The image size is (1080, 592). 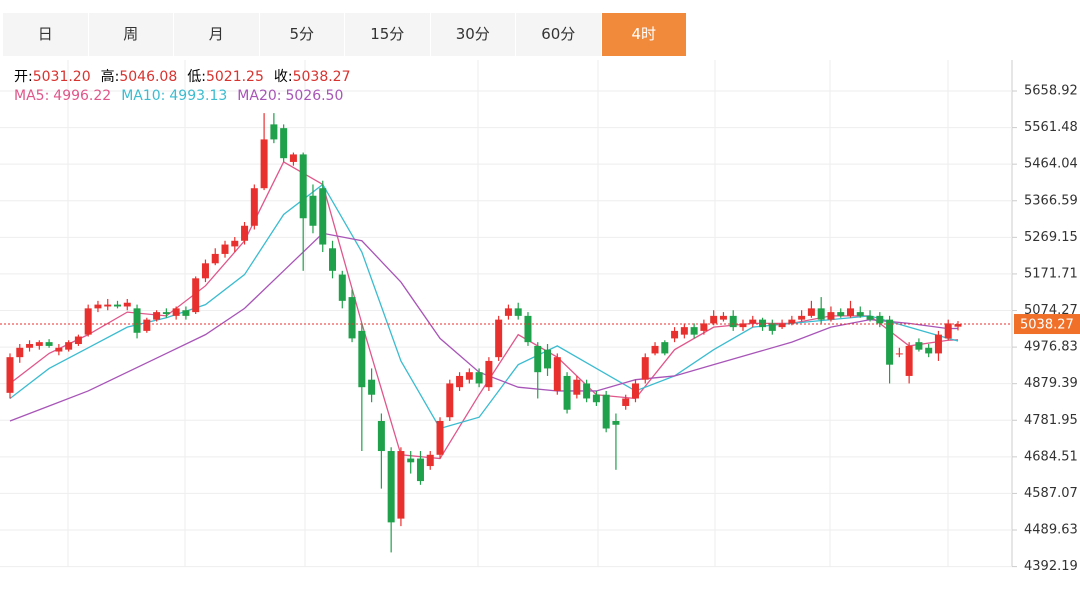 What do you see at coordinates (217, 34) in the screenshot?
I see `tab: 月` at bounding box center [217, 34].